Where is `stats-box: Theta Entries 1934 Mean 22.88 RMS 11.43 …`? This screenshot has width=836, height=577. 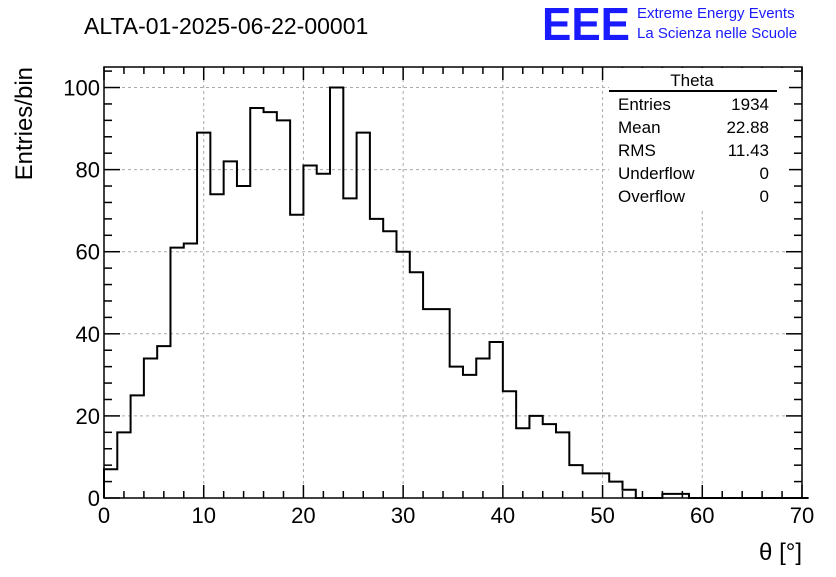 stats-box: Theta Entries 1934 Mean 22.88 RMS 11.43 … is located at coordinates (699, 139).